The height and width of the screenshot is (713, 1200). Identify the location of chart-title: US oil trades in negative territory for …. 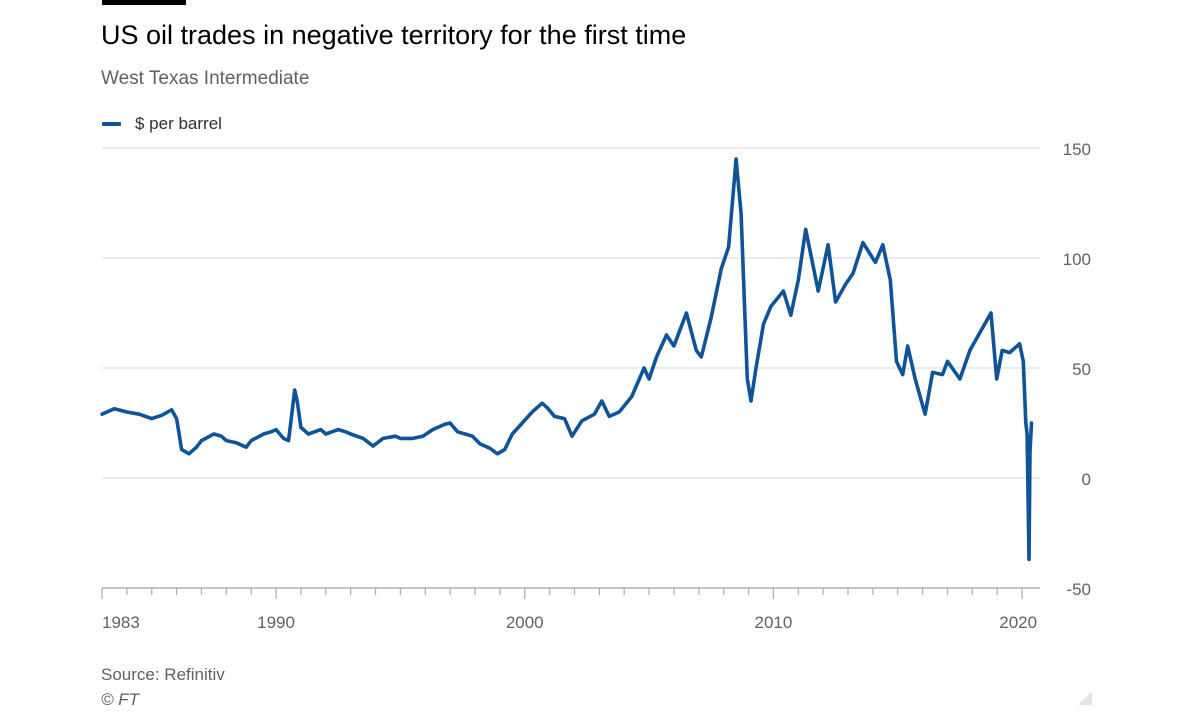
(394, 35).